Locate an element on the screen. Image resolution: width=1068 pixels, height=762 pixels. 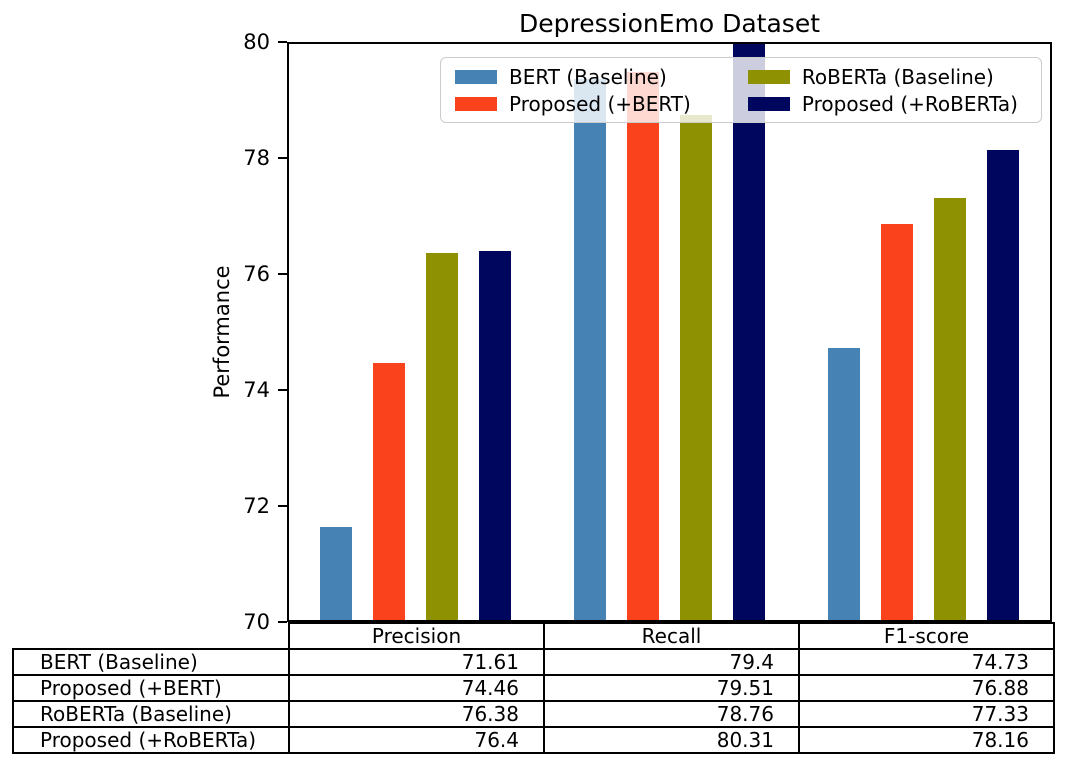
table-header-row: Precision Recall F1-score is located at coordinates (534, 636).